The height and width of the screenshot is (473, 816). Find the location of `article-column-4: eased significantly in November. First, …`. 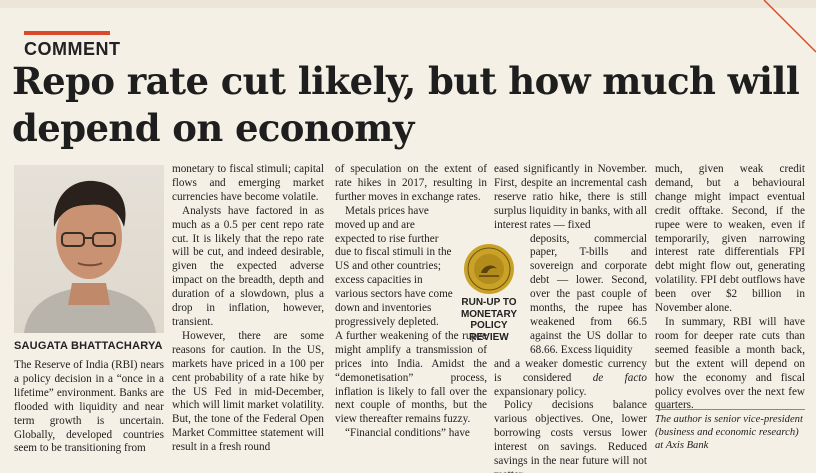

article-column-4: eased significantly in November. First, … is located at coordinates (570, 318).